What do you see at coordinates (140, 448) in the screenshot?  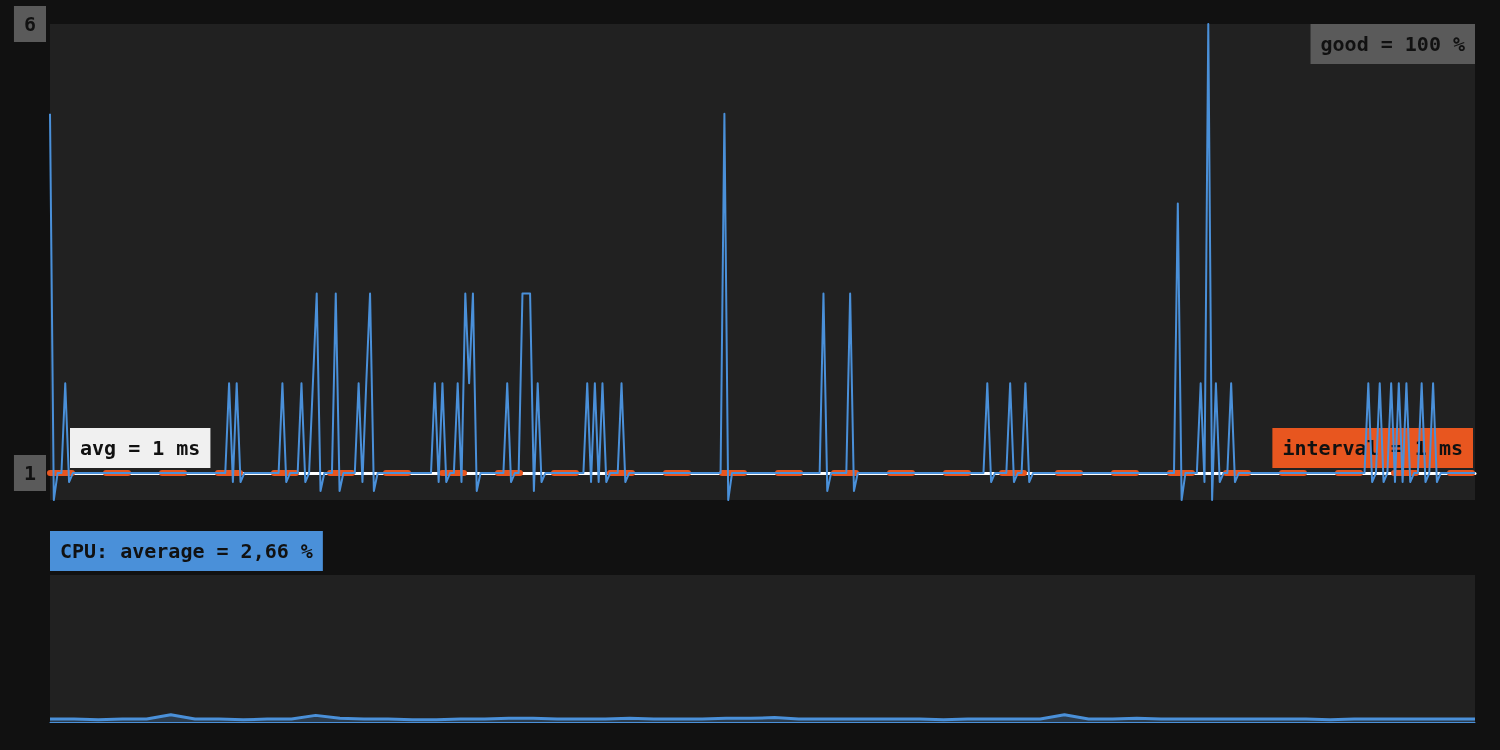 I see `ref-line-label: avg = 1 ms` at bounding box center [140, 448].